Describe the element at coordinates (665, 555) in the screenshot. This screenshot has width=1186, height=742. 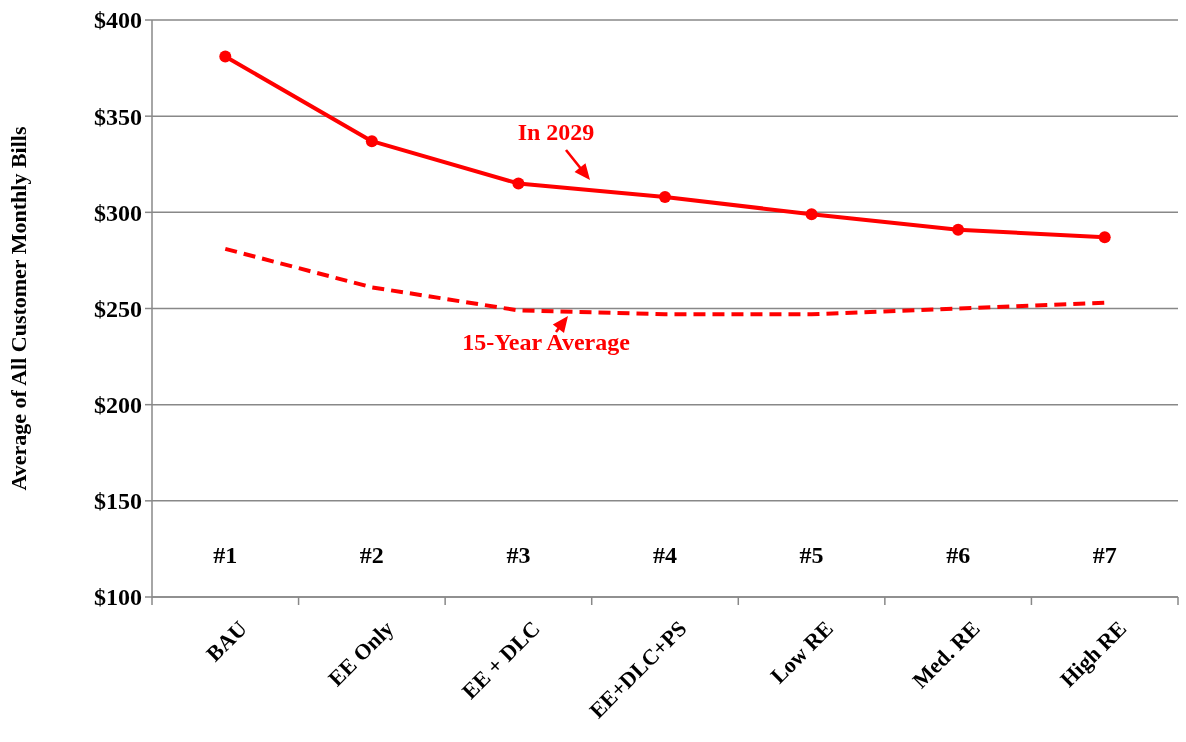
I see `annotation: #4` at that location.